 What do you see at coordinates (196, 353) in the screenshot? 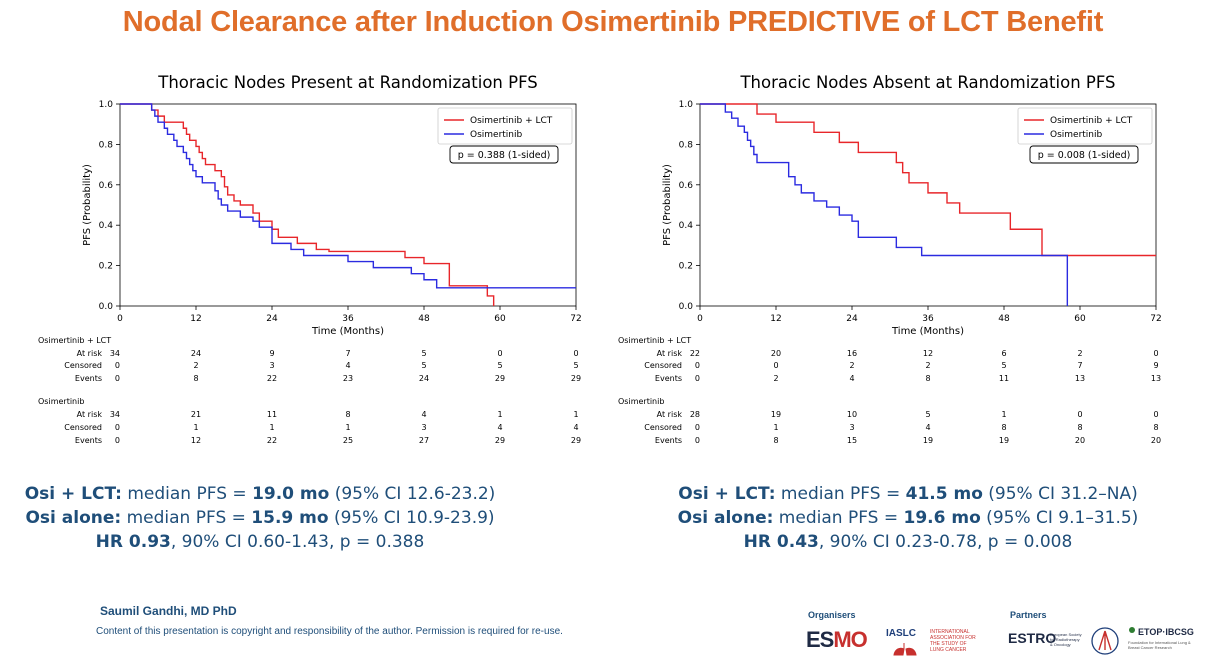
I see `risk-value: 24` at bounding box center [196, 353].